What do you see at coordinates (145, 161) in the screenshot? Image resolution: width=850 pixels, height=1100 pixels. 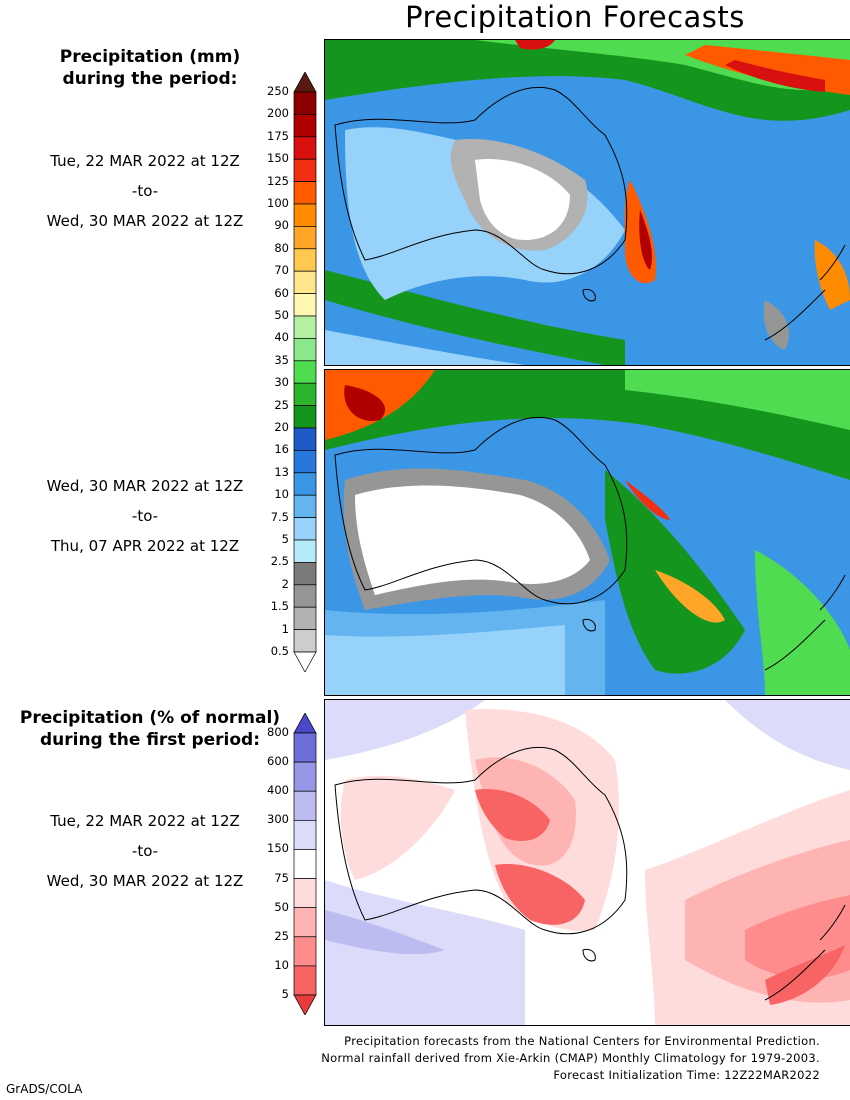 I see `period1-start: Tue, 22 MAR 2022 at 12Z` at bounding box center [145, 161].